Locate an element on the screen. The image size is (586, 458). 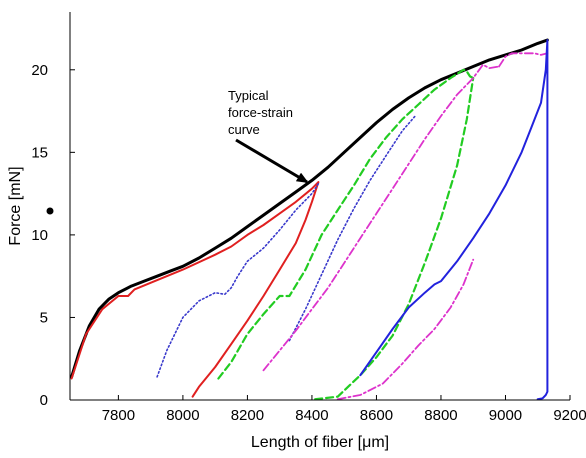
y-tick-label: 5 is located at coordinates (44, 317).